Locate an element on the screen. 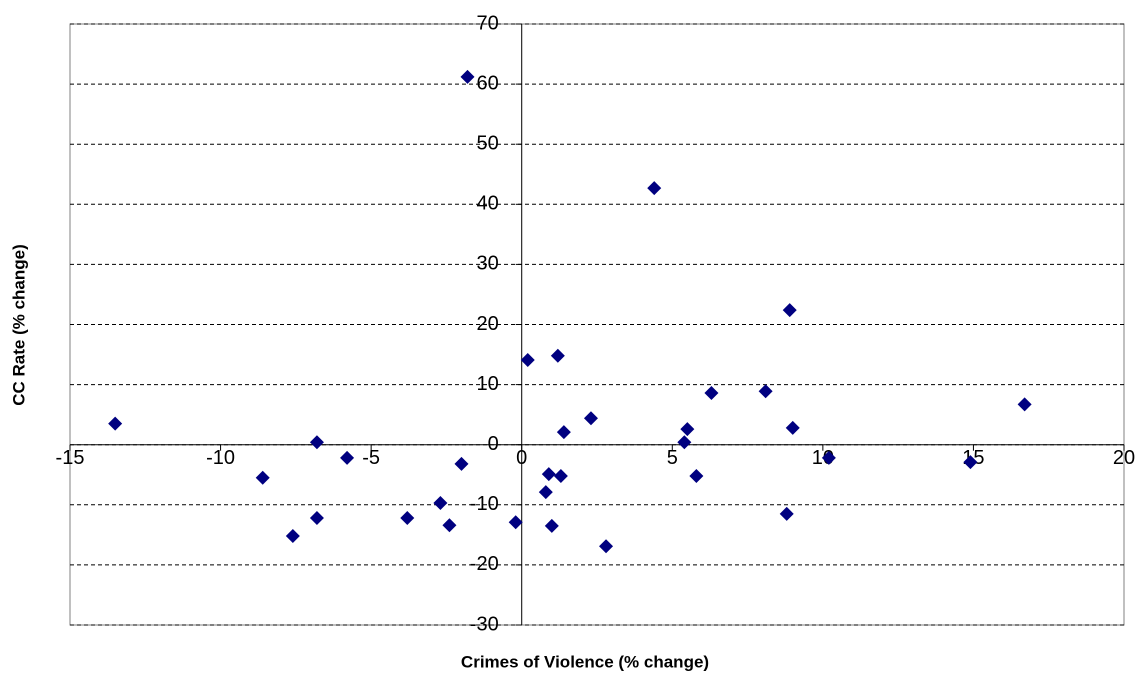  x-tick-label: -5 is located at coordinates (371, 458).